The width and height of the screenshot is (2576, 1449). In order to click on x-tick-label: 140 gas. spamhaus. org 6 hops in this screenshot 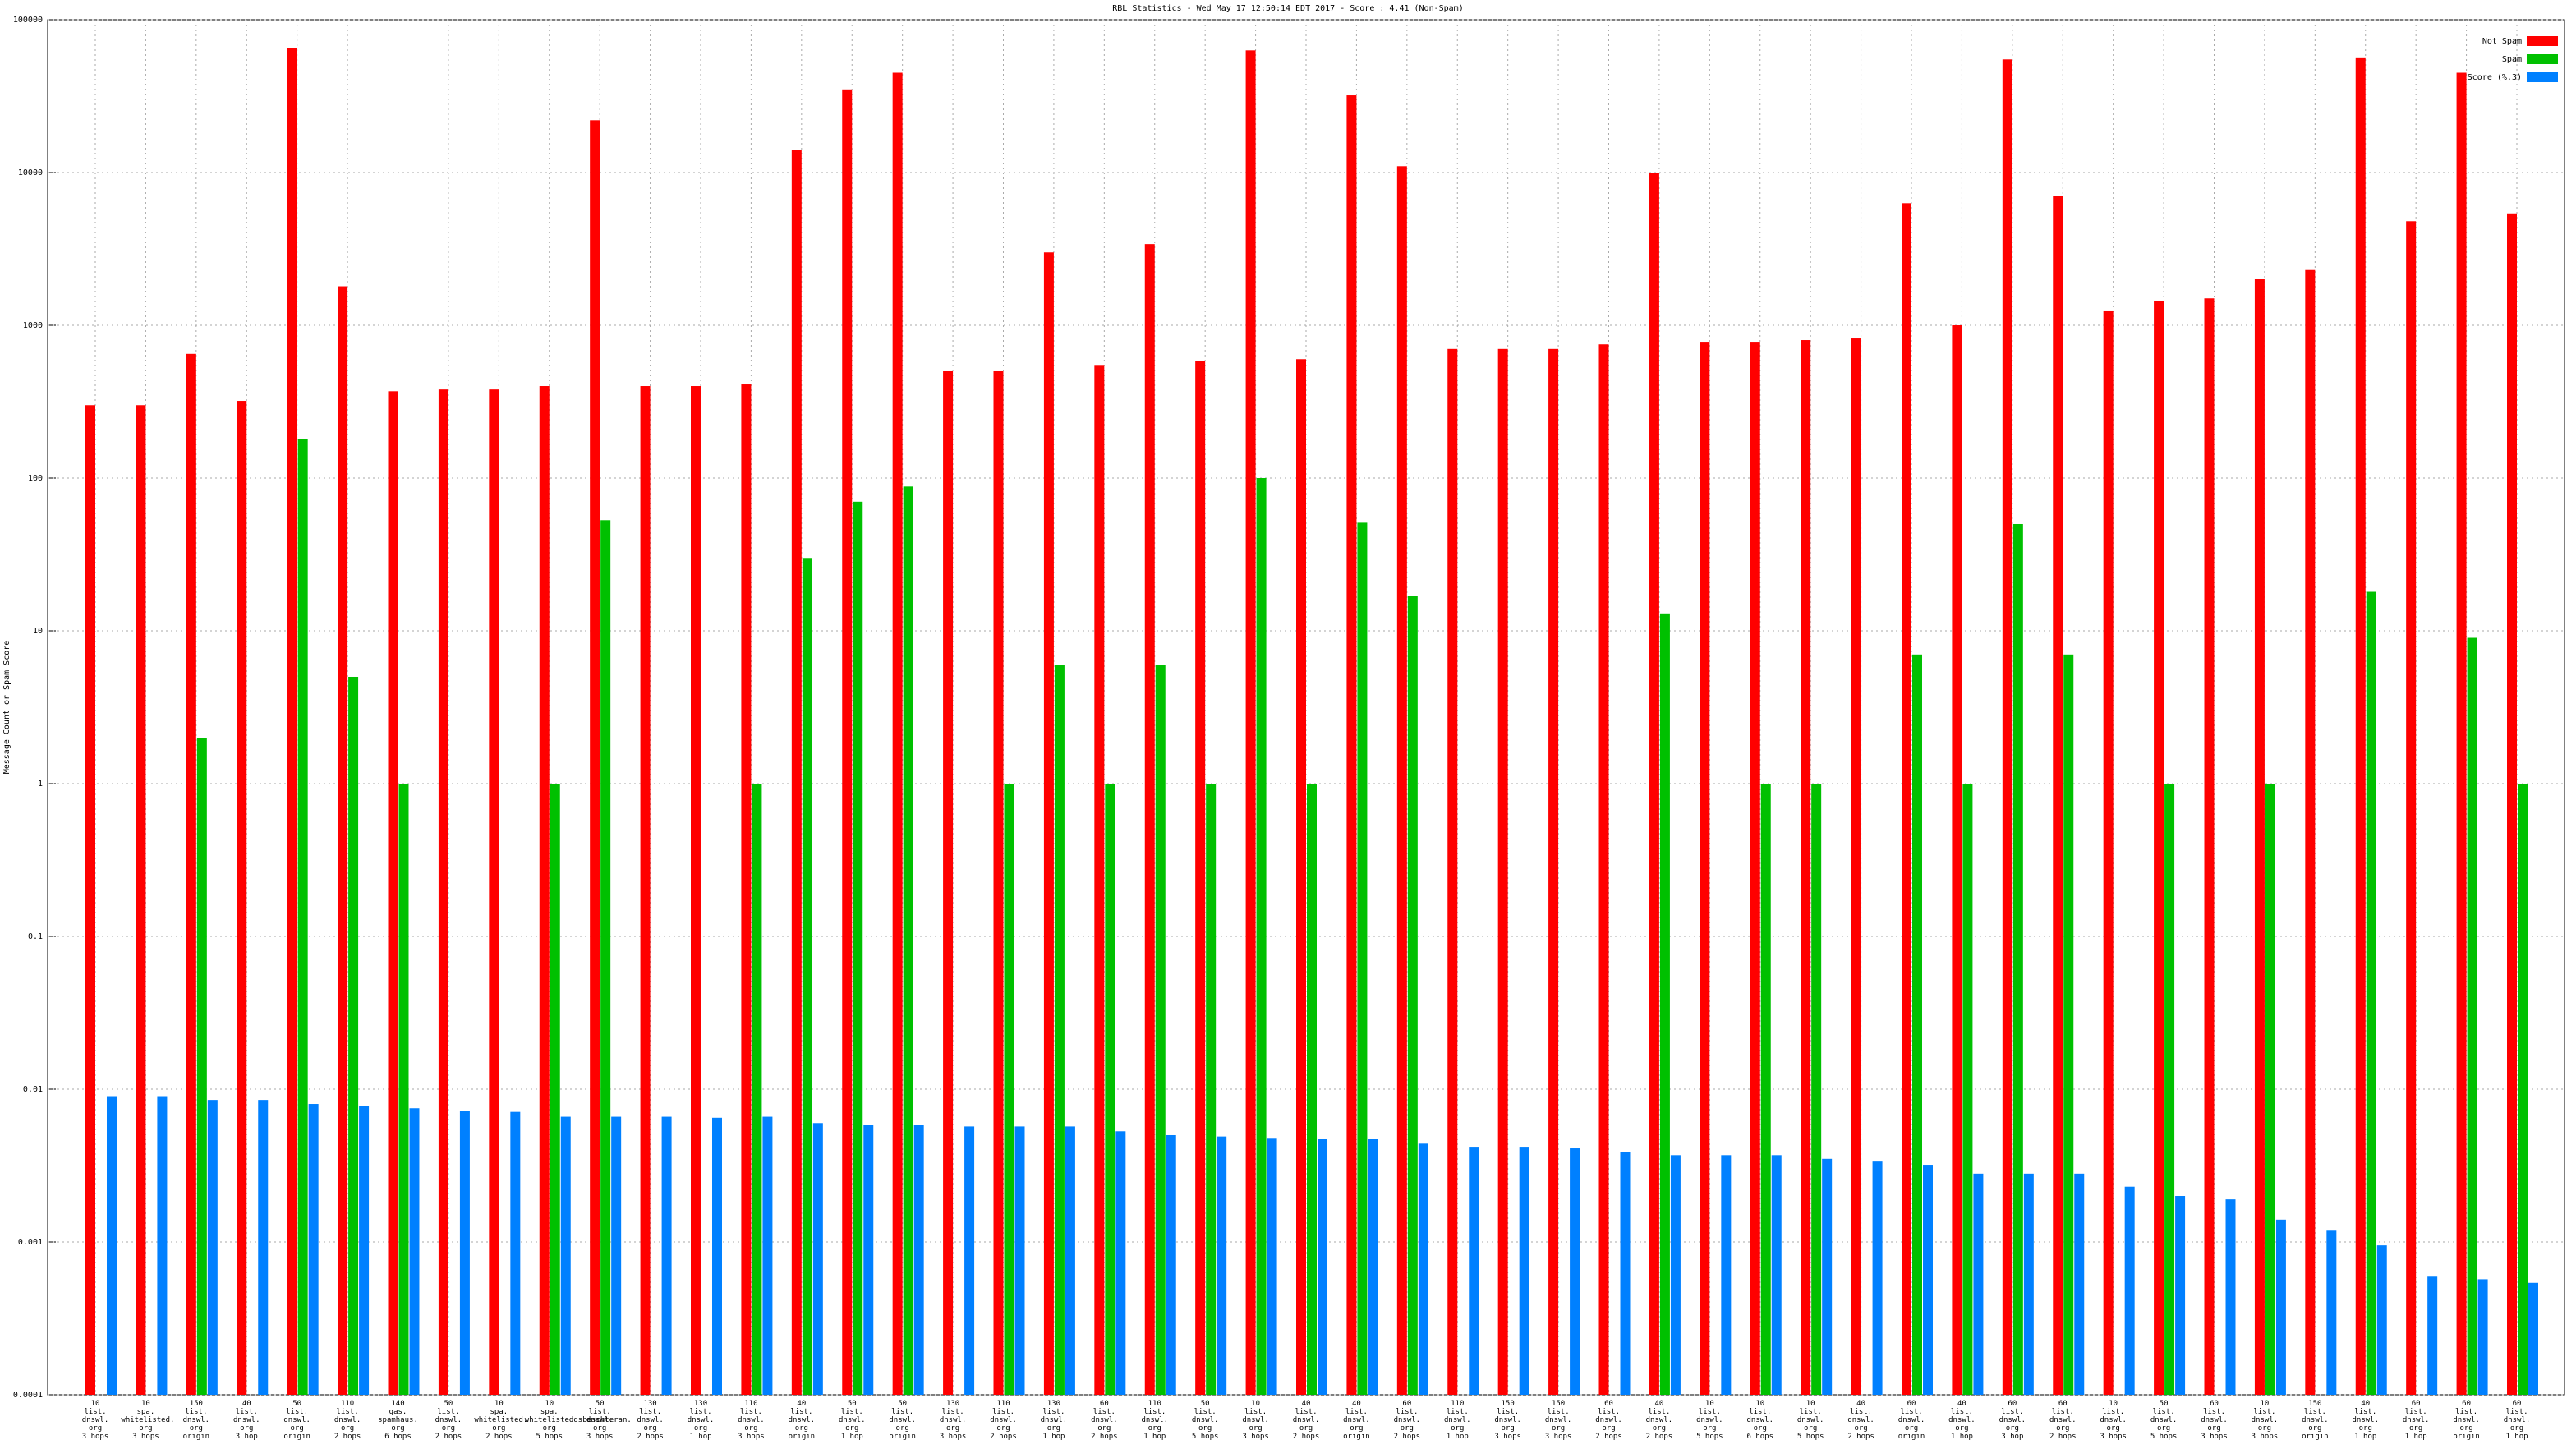, I will do `click(398, 1420)`.